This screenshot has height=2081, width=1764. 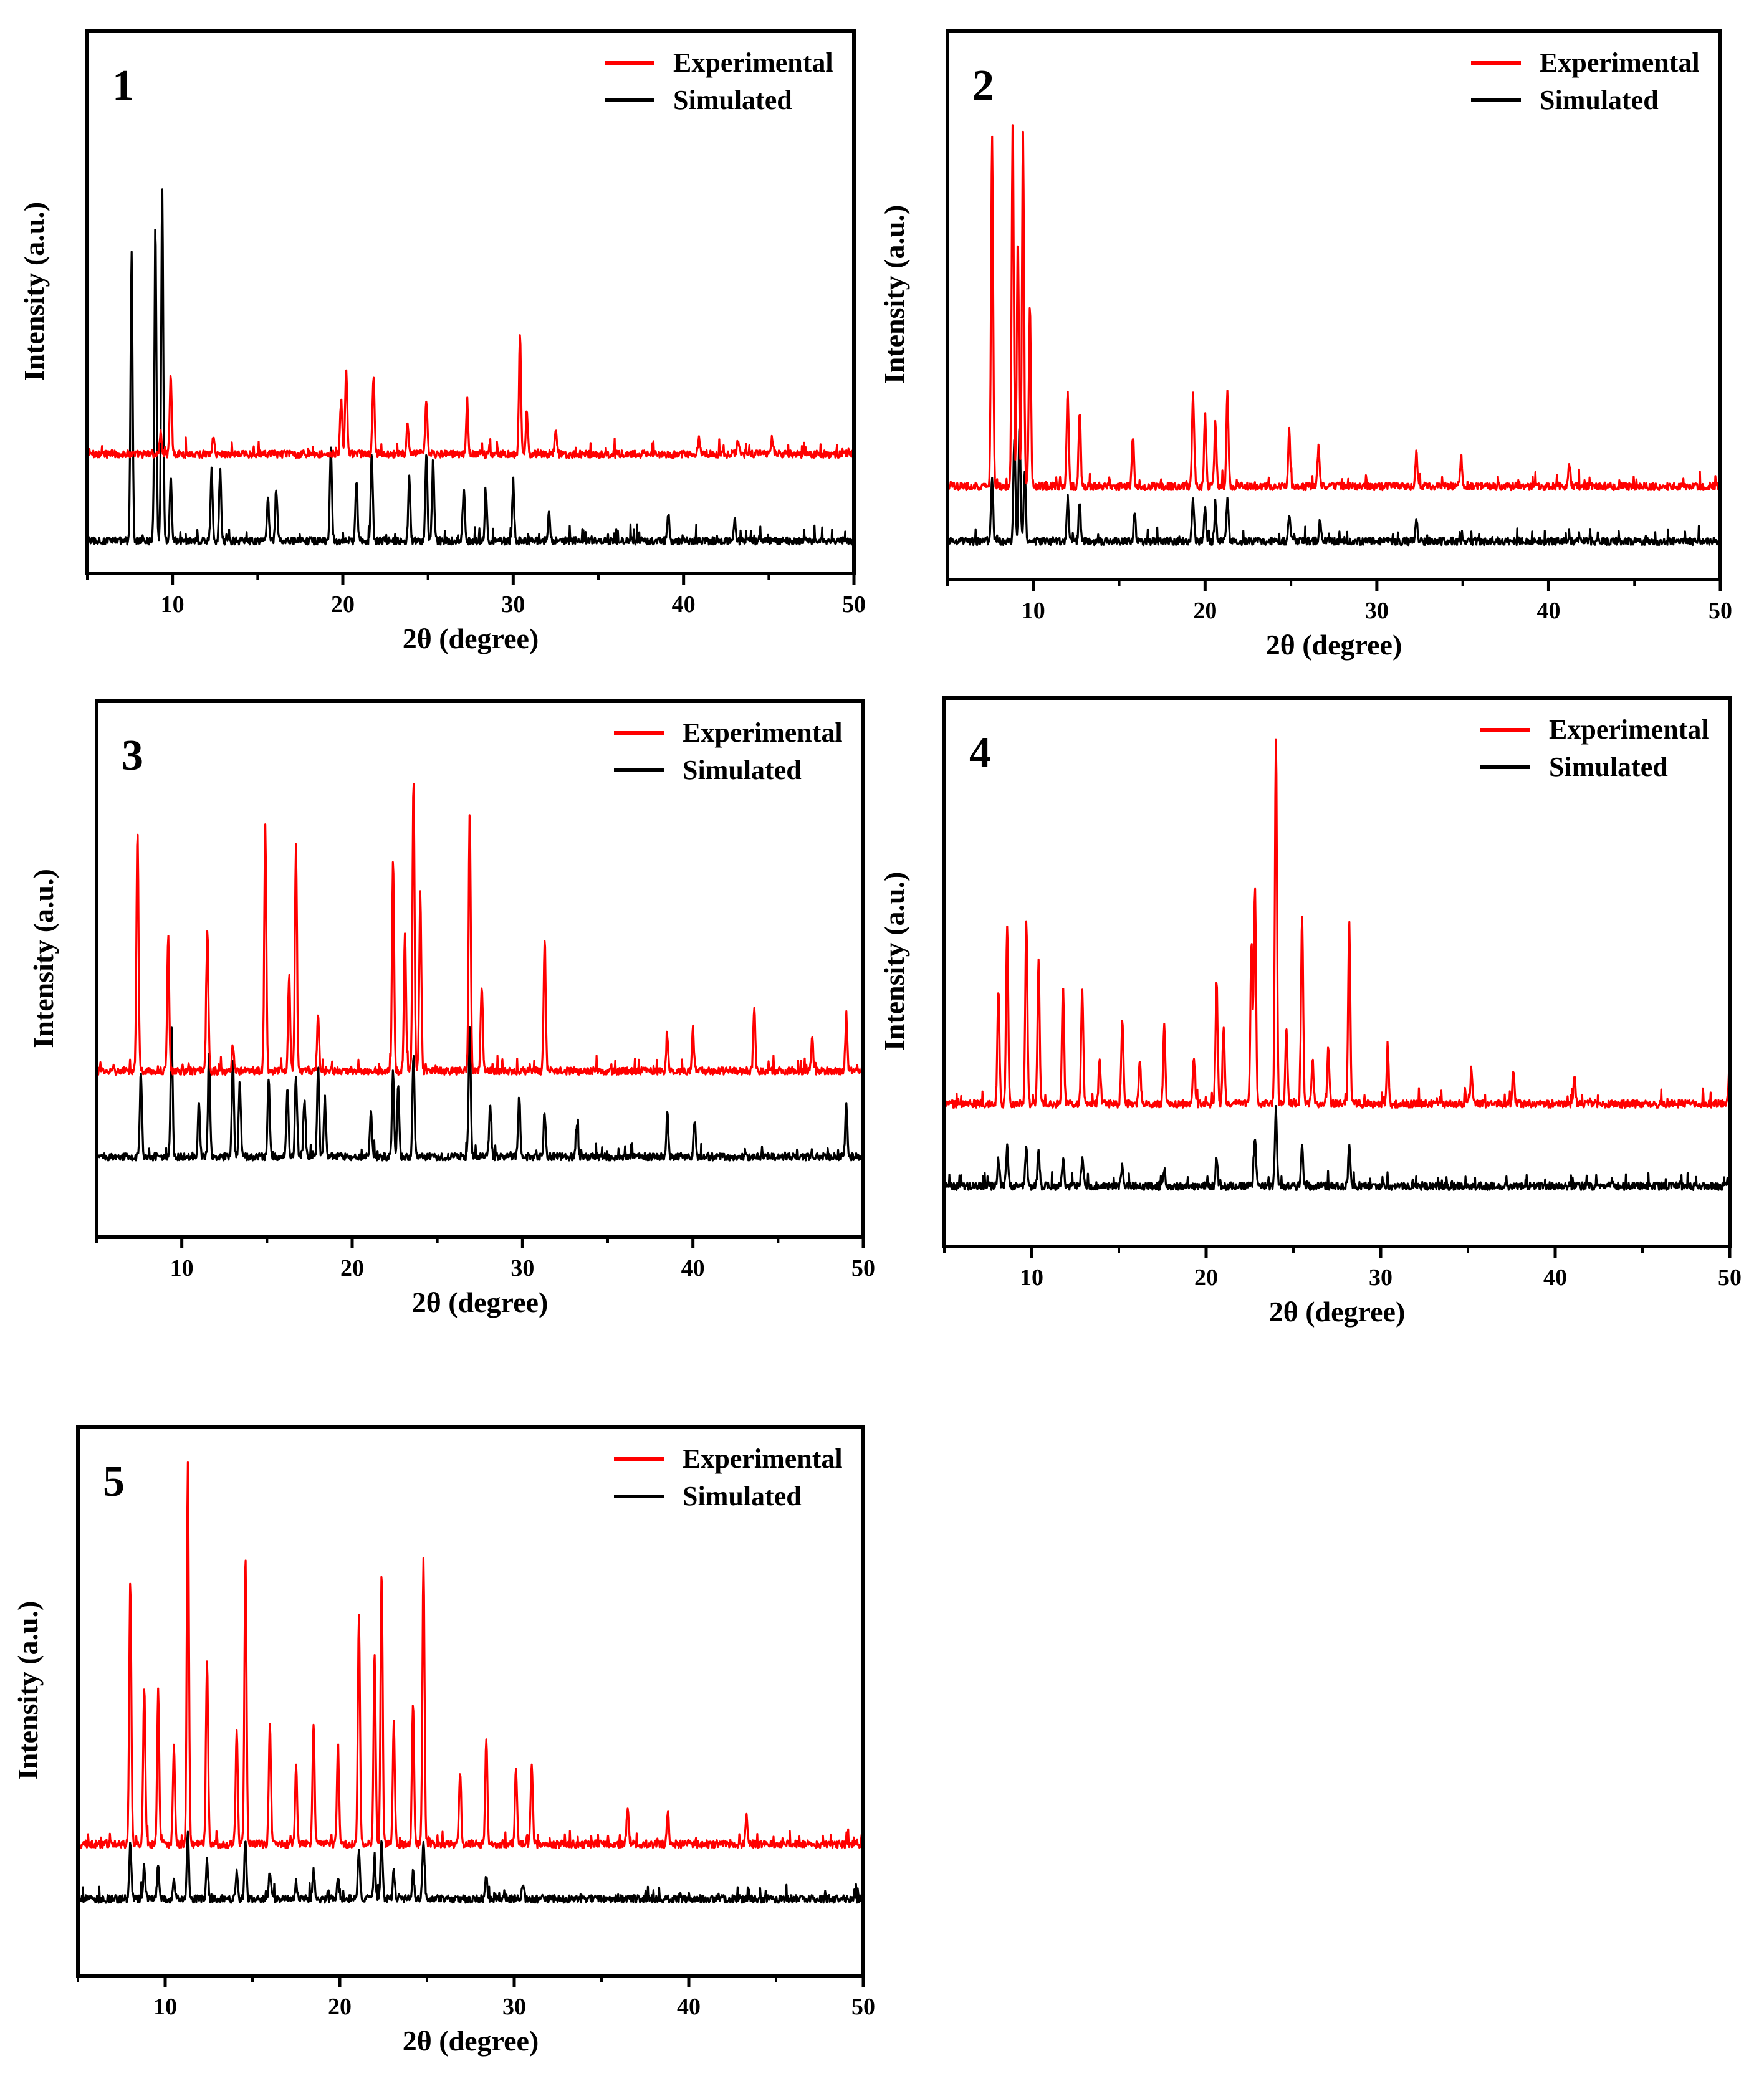 What do you see at coordinates (132, 756) in the screenshot?
I see `panel-number: 3` at bounding box center [132, 756].